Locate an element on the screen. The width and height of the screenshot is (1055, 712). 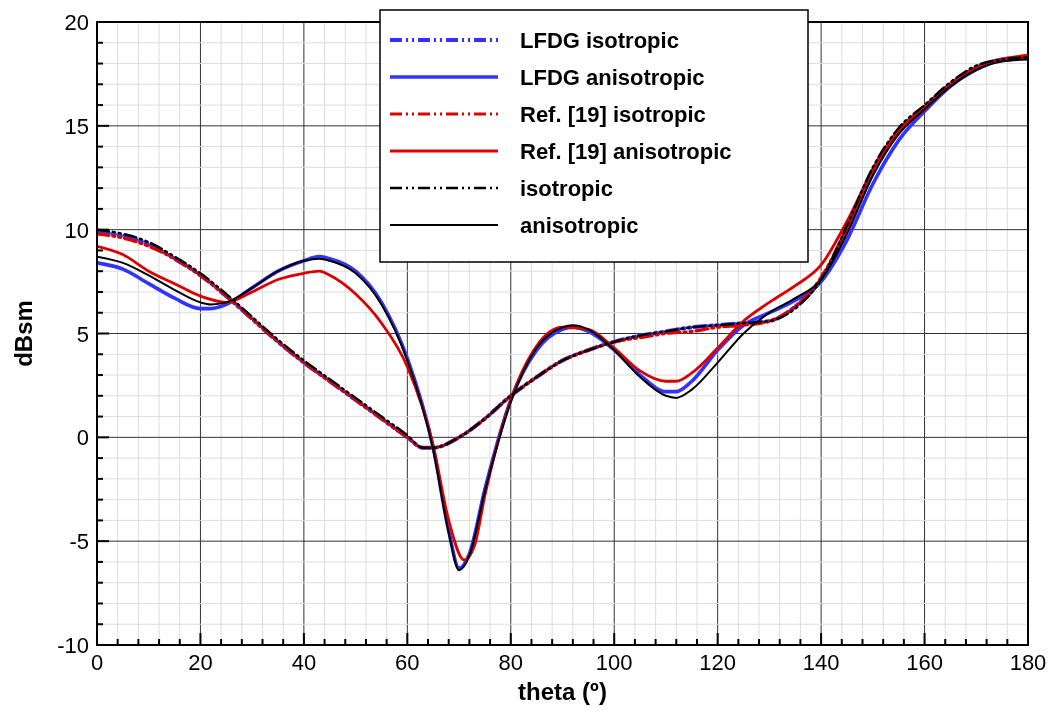
x-tick-label: 60 is located at coordinates (407, 662).